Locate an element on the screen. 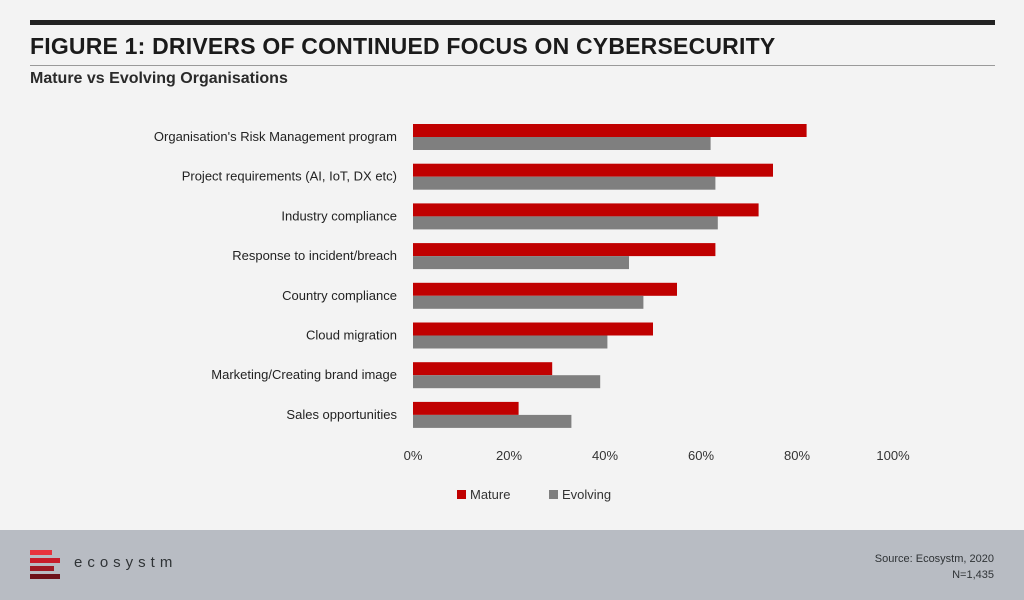 The height and width of the screenshot is (600, 1024). category-label: Marketing/Creating brand image is located at coordinates (304, 374).